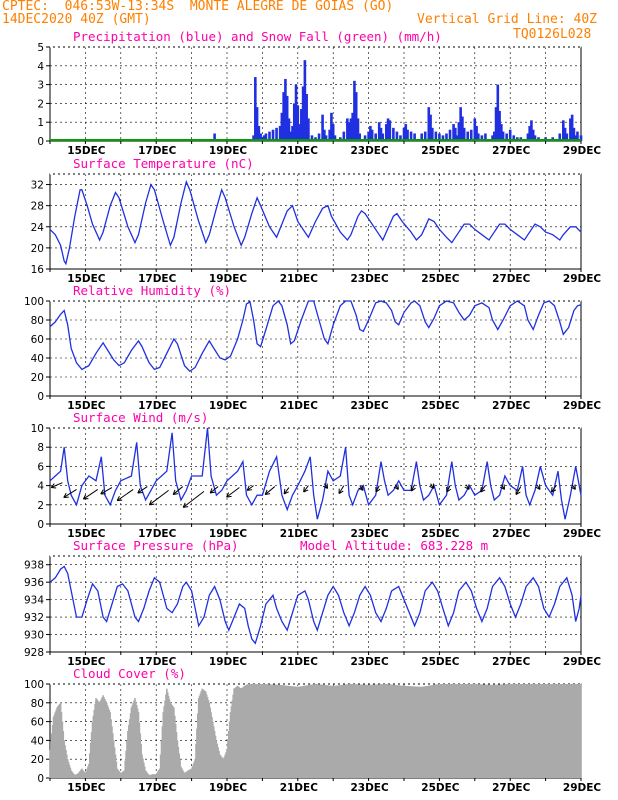 The image size is (618, 800). I want to click on date-label: 23DEC, so click(369, 788).